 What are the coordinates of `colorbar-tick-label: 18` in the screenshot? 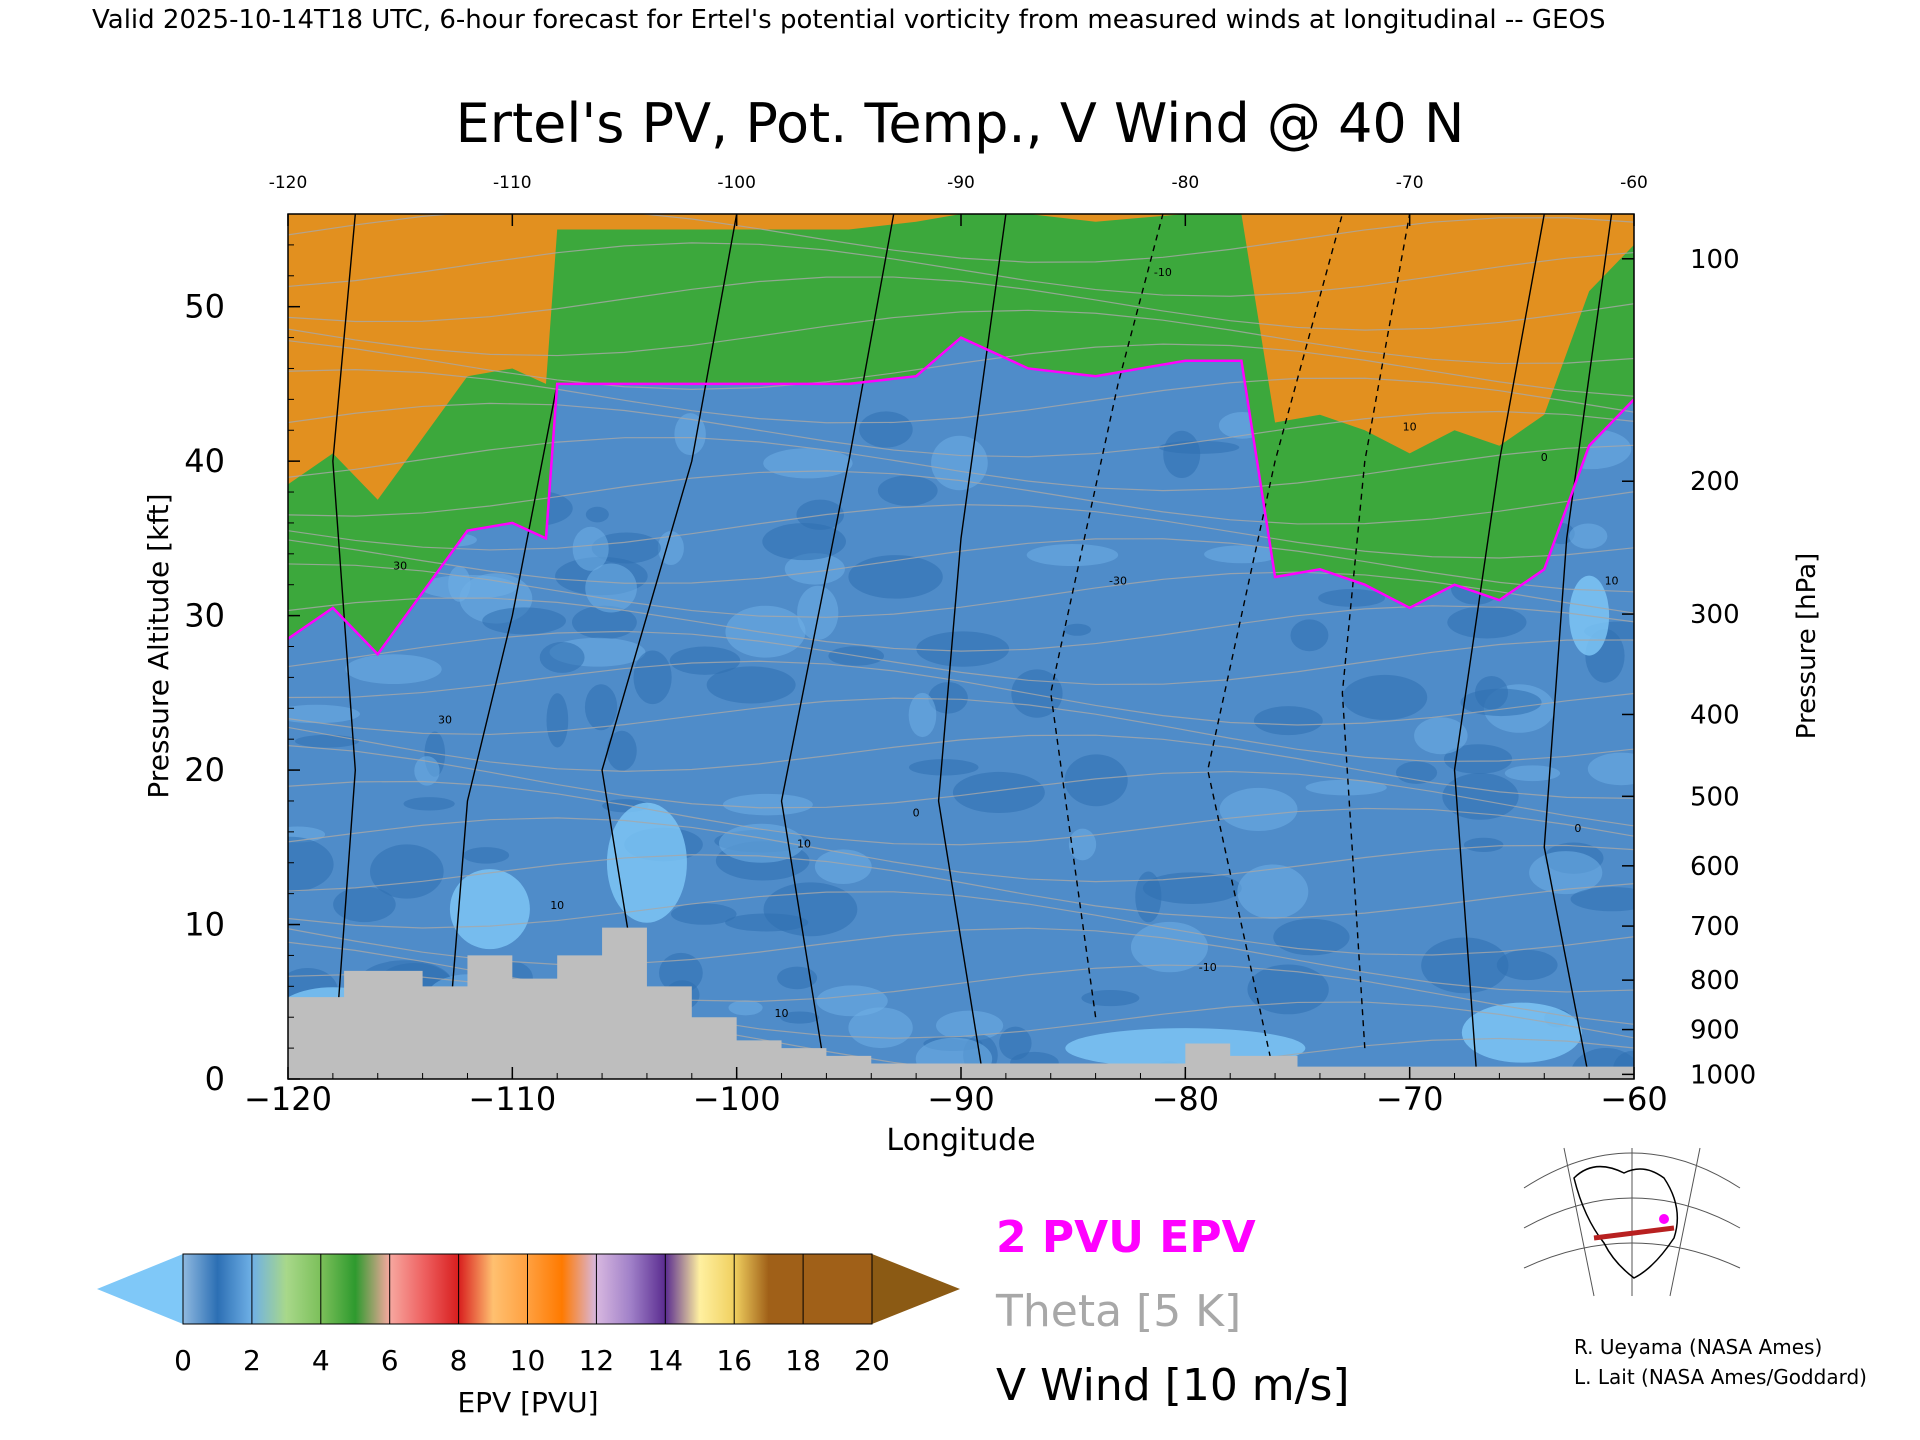 It's located at (803, 1360).